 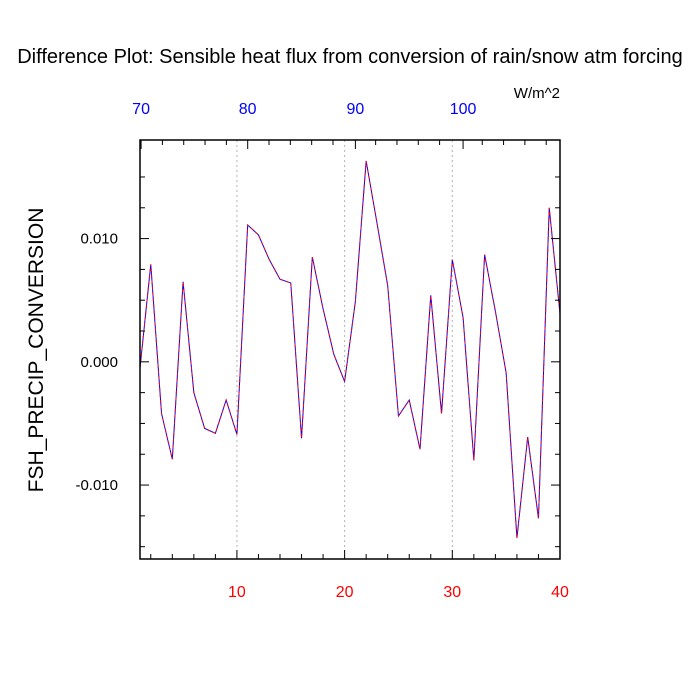 I want to click on units-label: W/m^2, so click(x=537, y=93).